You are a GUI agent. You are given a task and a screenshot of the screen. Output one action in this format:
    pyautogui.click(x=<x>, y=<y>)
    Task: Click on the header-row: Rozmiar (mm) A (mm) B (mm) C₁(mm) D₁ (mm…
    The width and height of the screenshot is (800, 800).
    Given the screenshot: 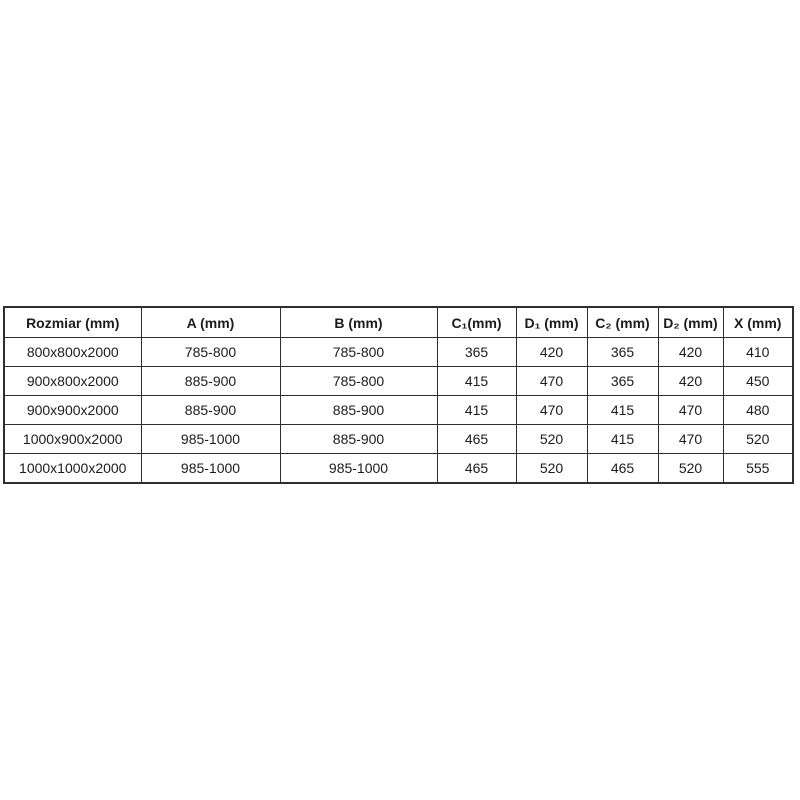 What is the action you would take?
    pyautogui.click(x=398, y=322)
    